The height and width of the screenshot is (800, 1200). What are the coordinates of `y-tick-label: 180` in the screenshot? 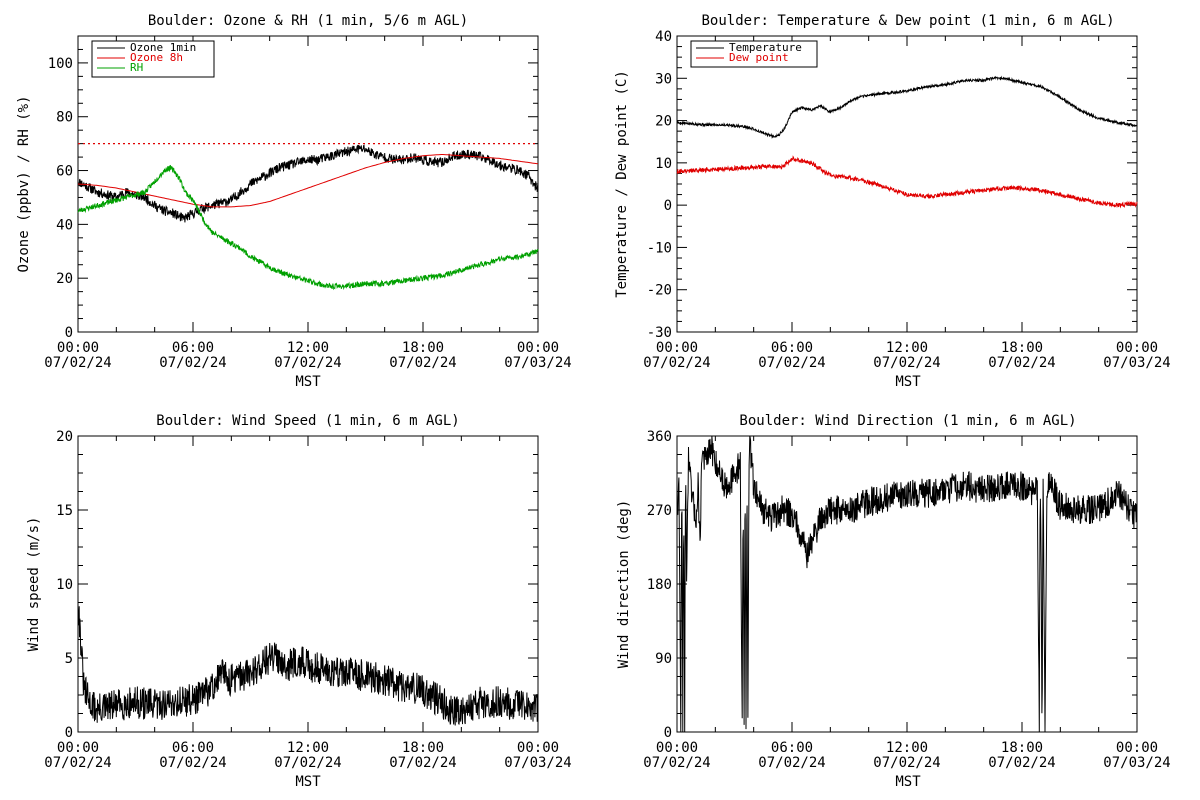 It's located at (659, 585).